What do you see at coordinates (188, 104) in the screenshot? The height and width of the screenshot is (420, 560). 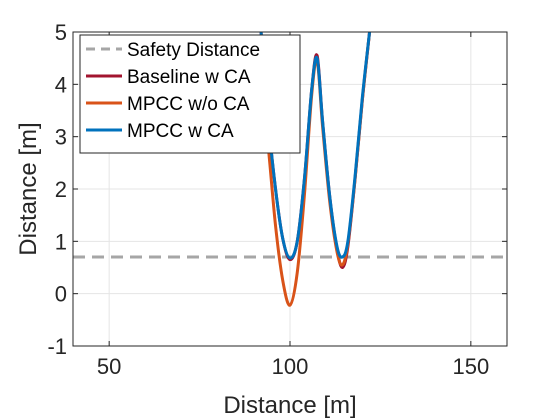 I see `legend-label-mpcc-without-ca: MPCC w/o CA` at bounding box center [188, 104].